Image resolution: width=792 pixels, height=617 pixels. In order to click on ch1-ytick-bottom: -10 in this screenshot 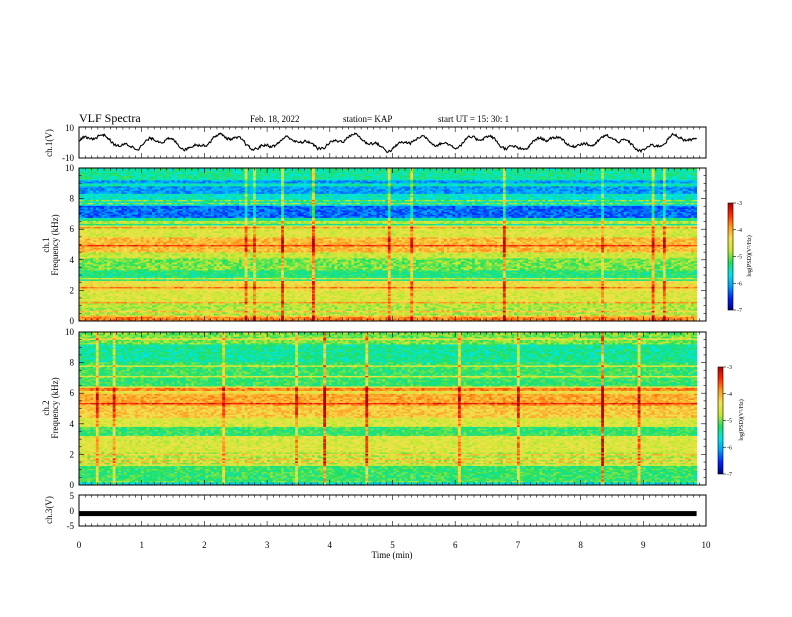, I will do `click(68, 158)`.